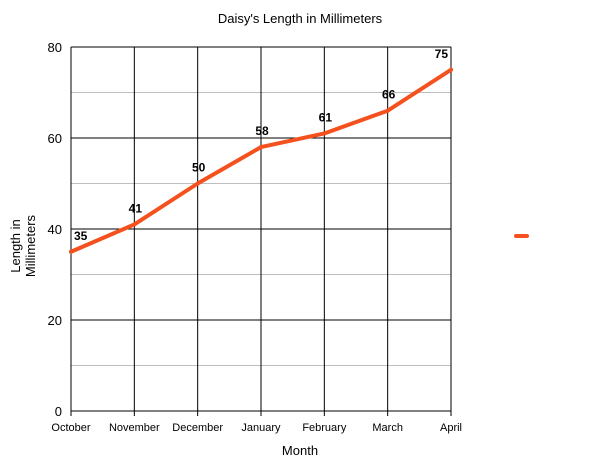 The width and height of the screenshot is (600, 463). What do you see at coordinates (55, 320) in the screenshot?
I see `y-tick-label: 20` at bounding box center [55, 320].